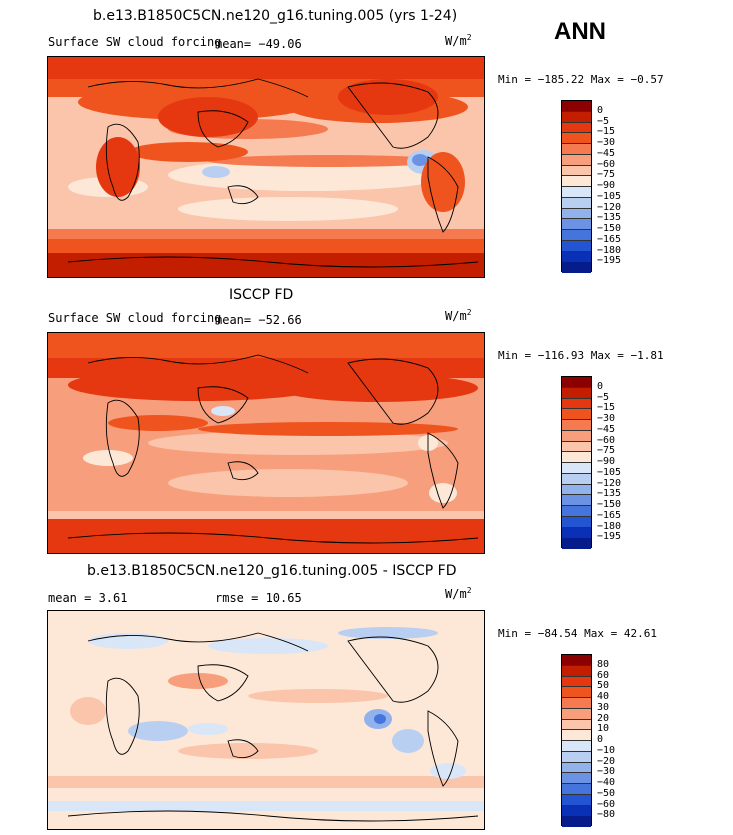 The width and height of the screenshot is (733, 835). I want to click on colorbar-tick-label: −165, so click(609, 239).